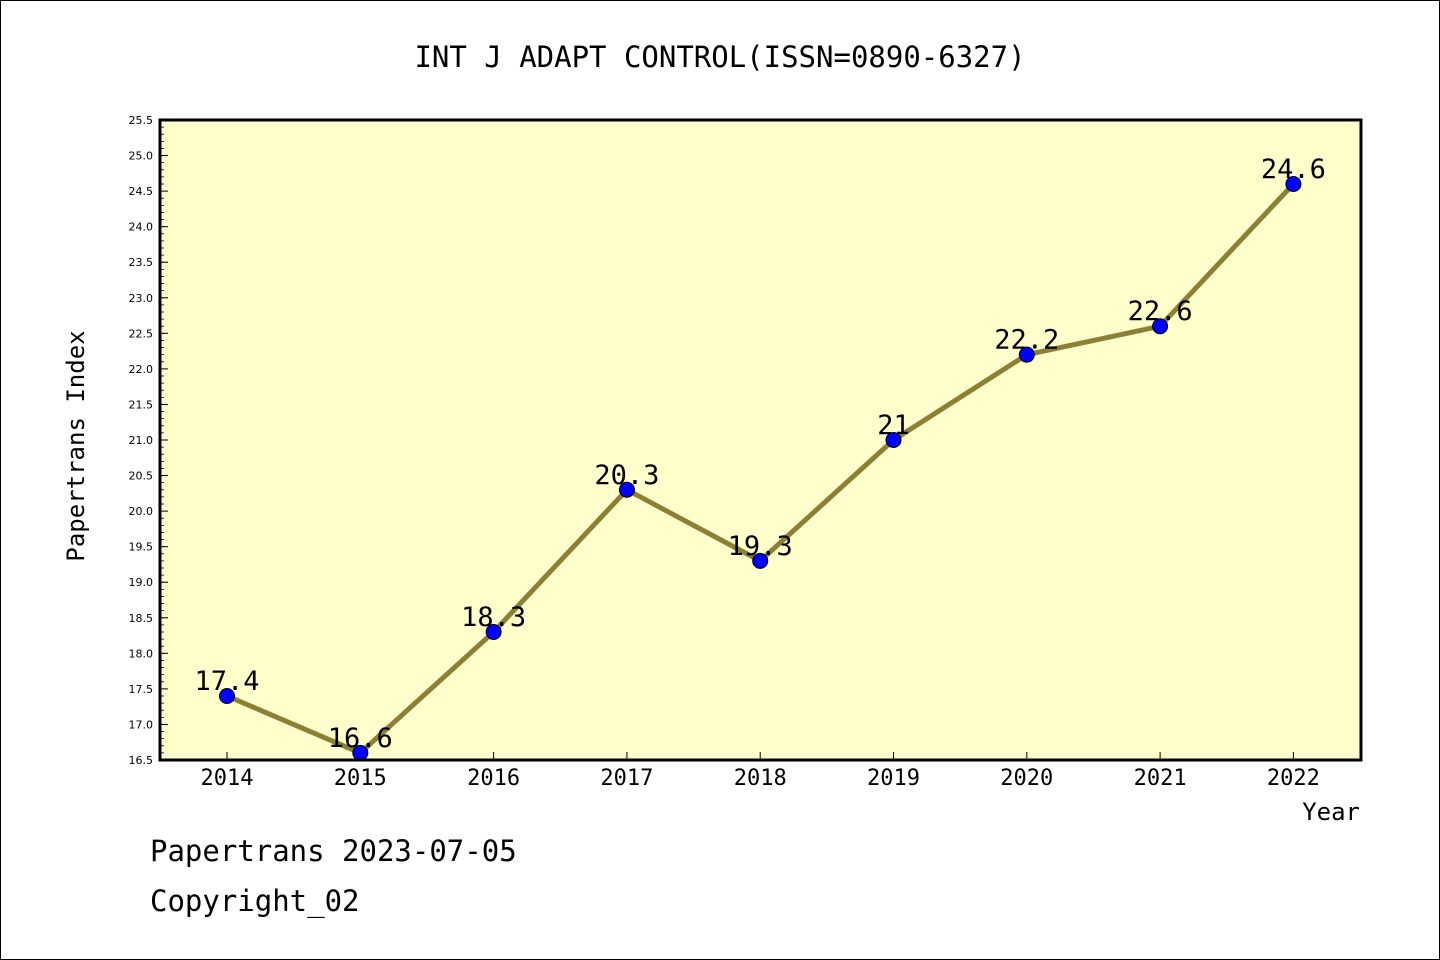  What do you see at coordinates (893, 425) in the screenshot?
I see `data-label: 21` at bounding box center [893, 425].